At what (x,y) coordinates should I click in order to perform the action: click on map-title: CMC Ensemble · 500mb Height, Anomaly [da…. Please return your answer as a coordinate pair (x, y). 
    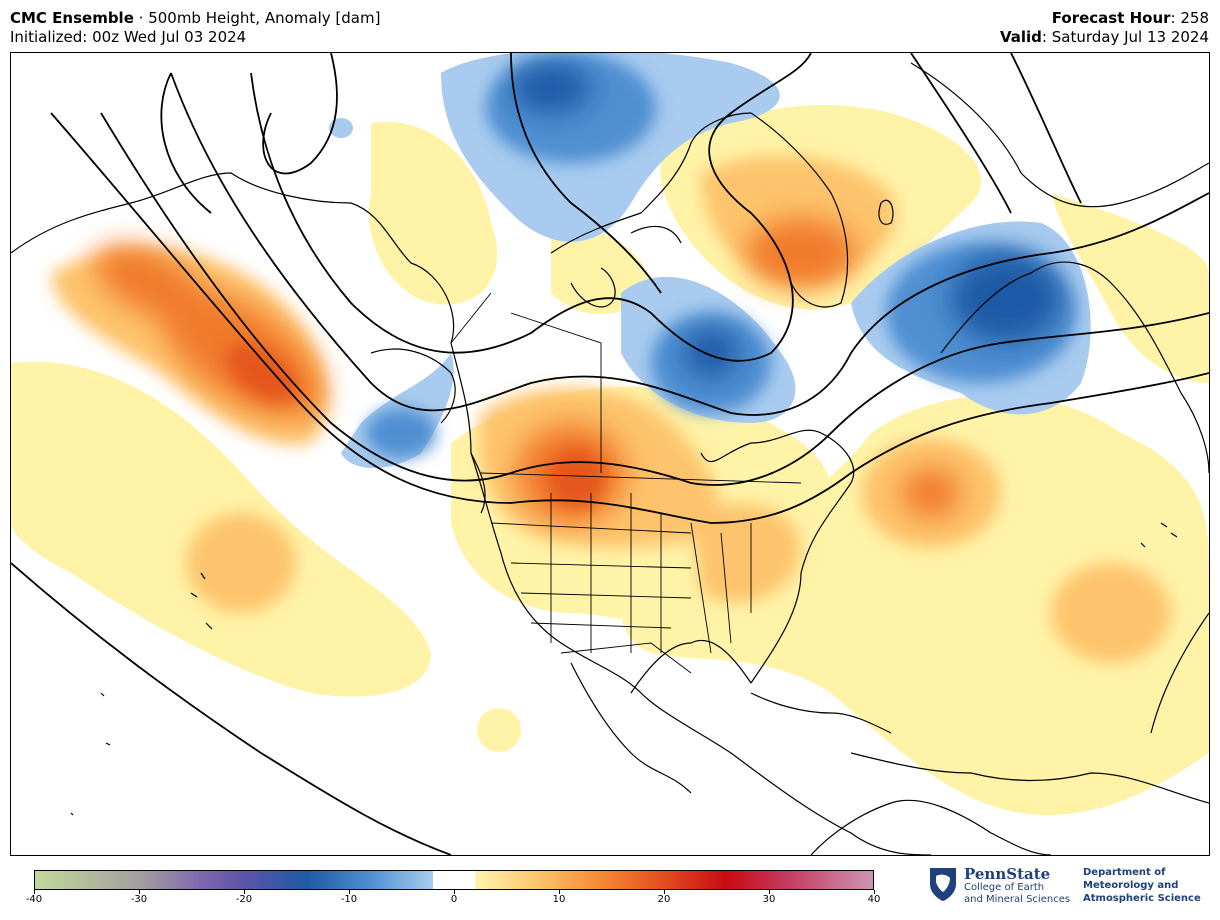
    Looking at the image, I should click on (195, 18).